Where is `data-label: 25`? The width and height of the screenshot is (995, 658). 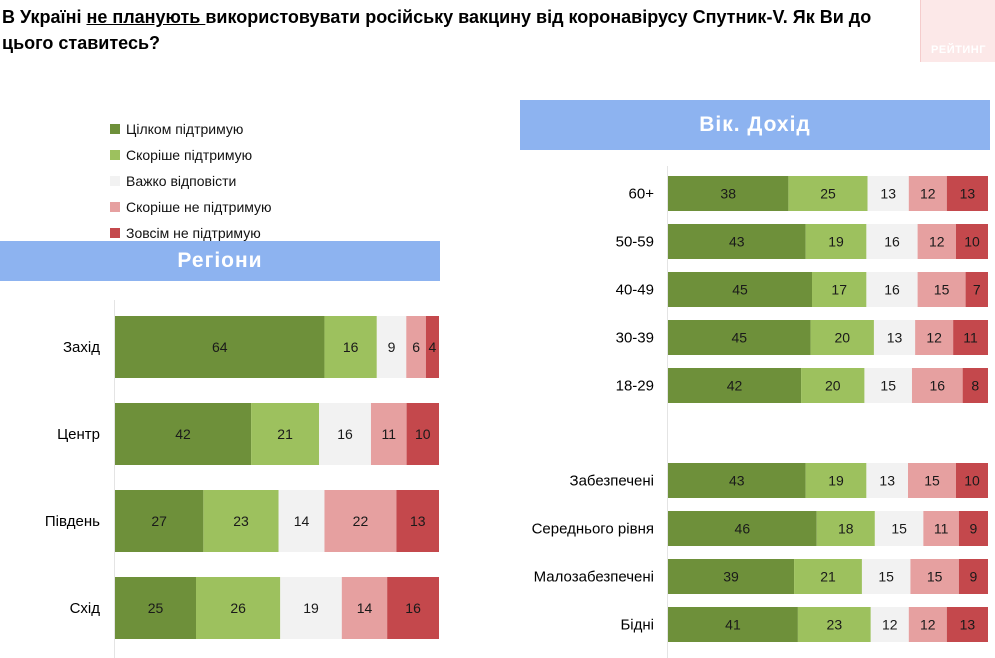
data-label: 25 is located at coordinates (156, 608).